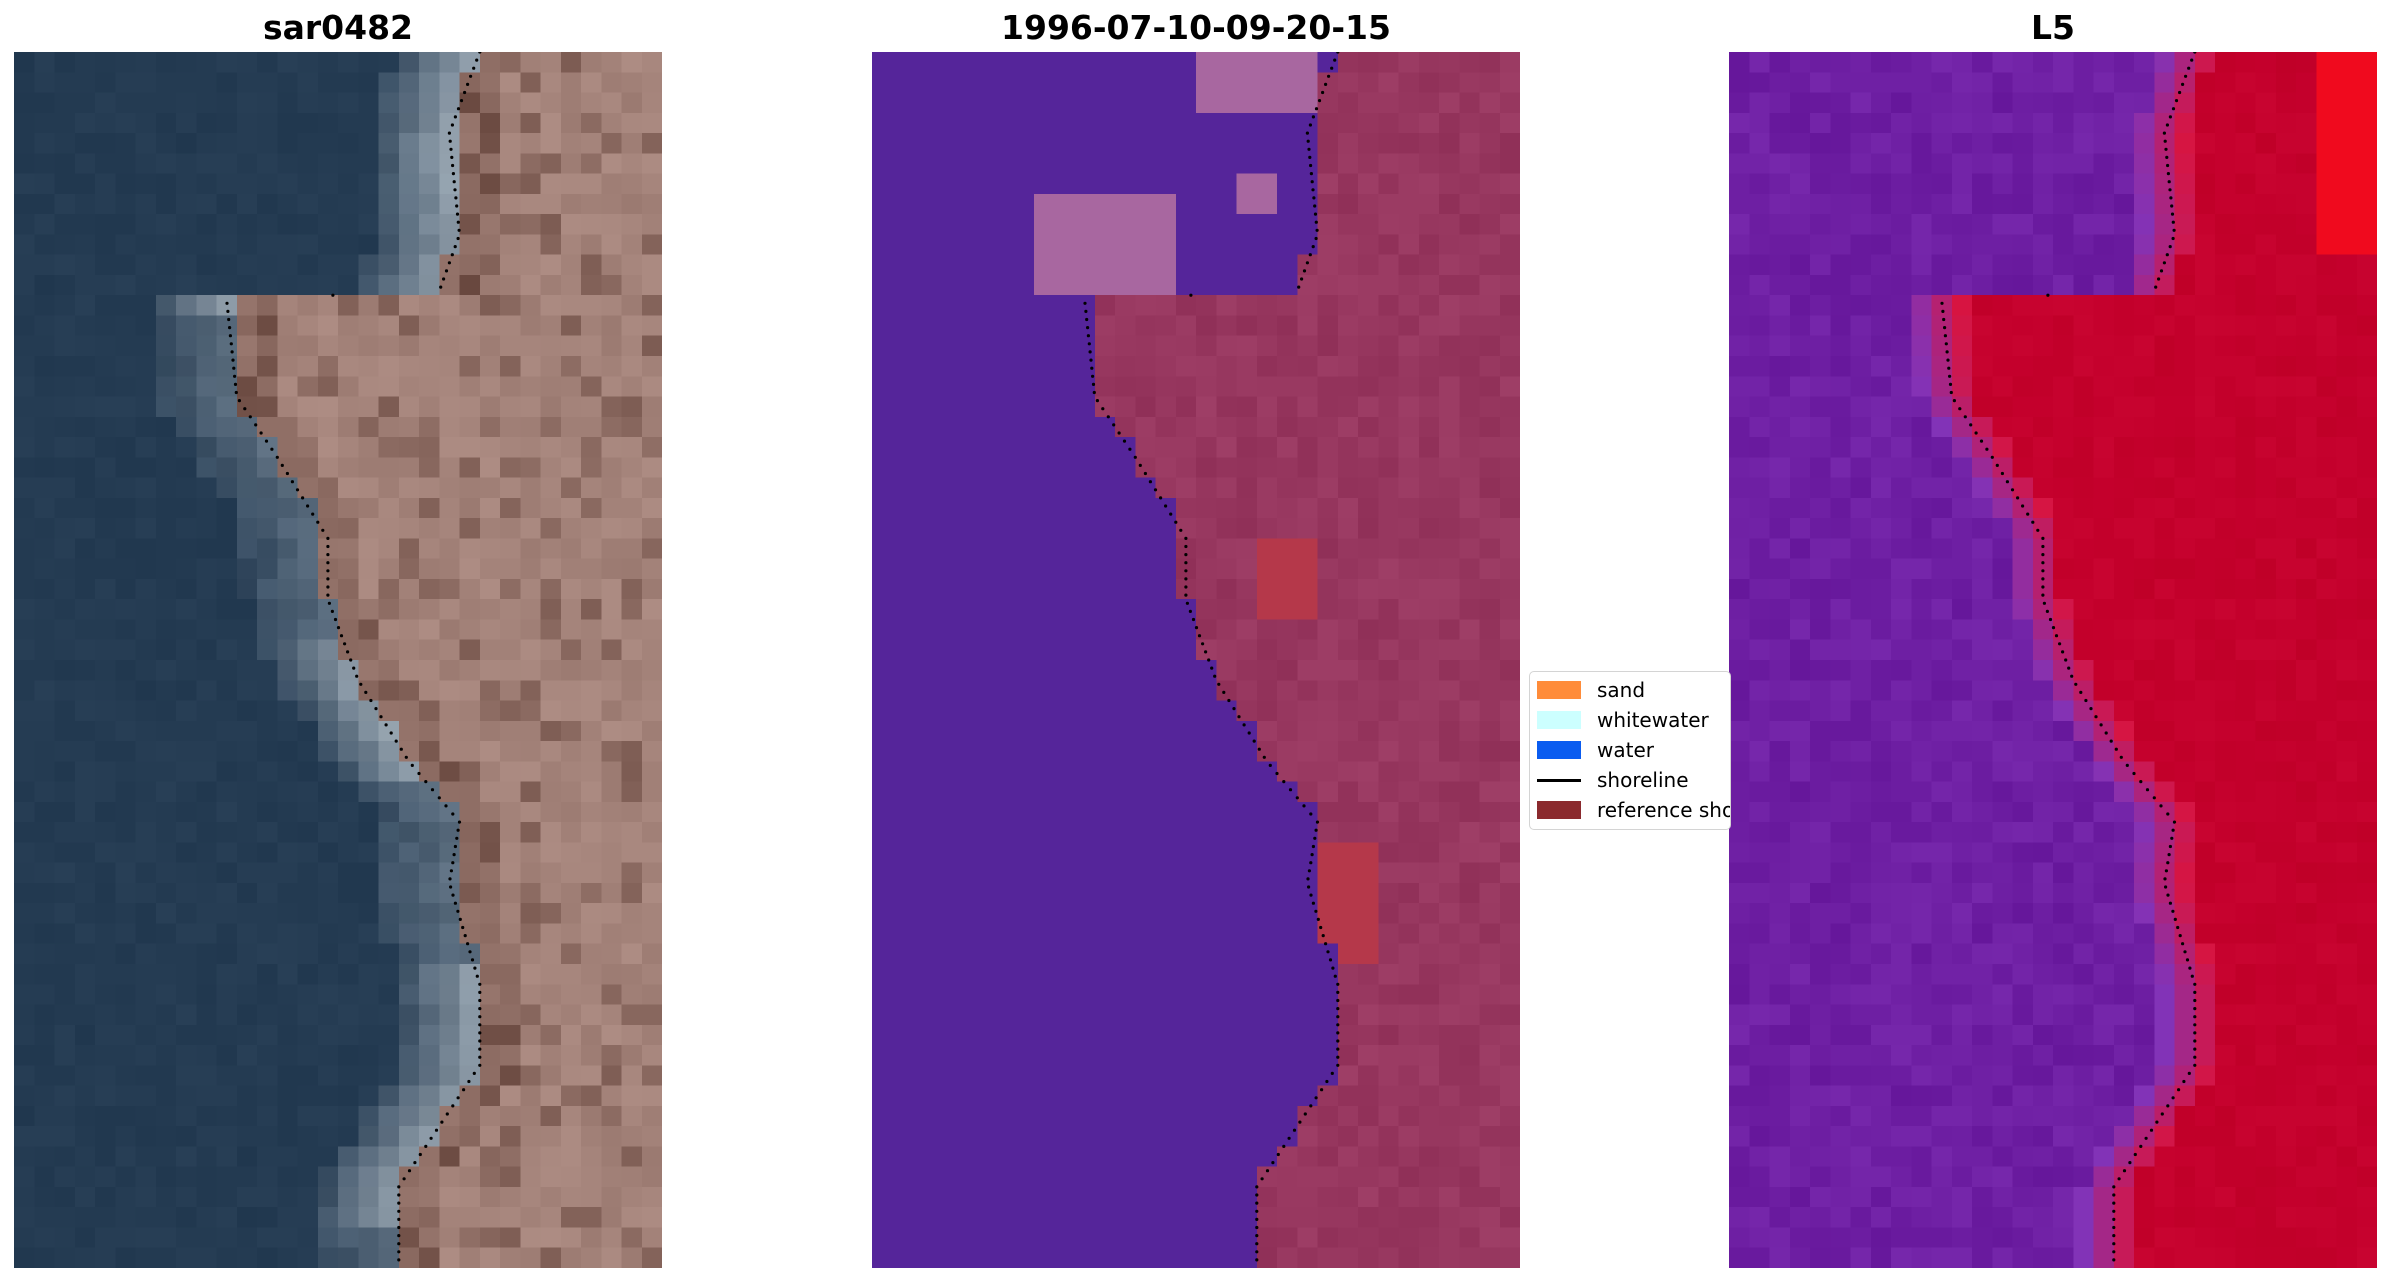 The width and height of the screenshot is (2393, 1283). I want to click on legend-label-shoreline: shoreline, so click(1643, 780).